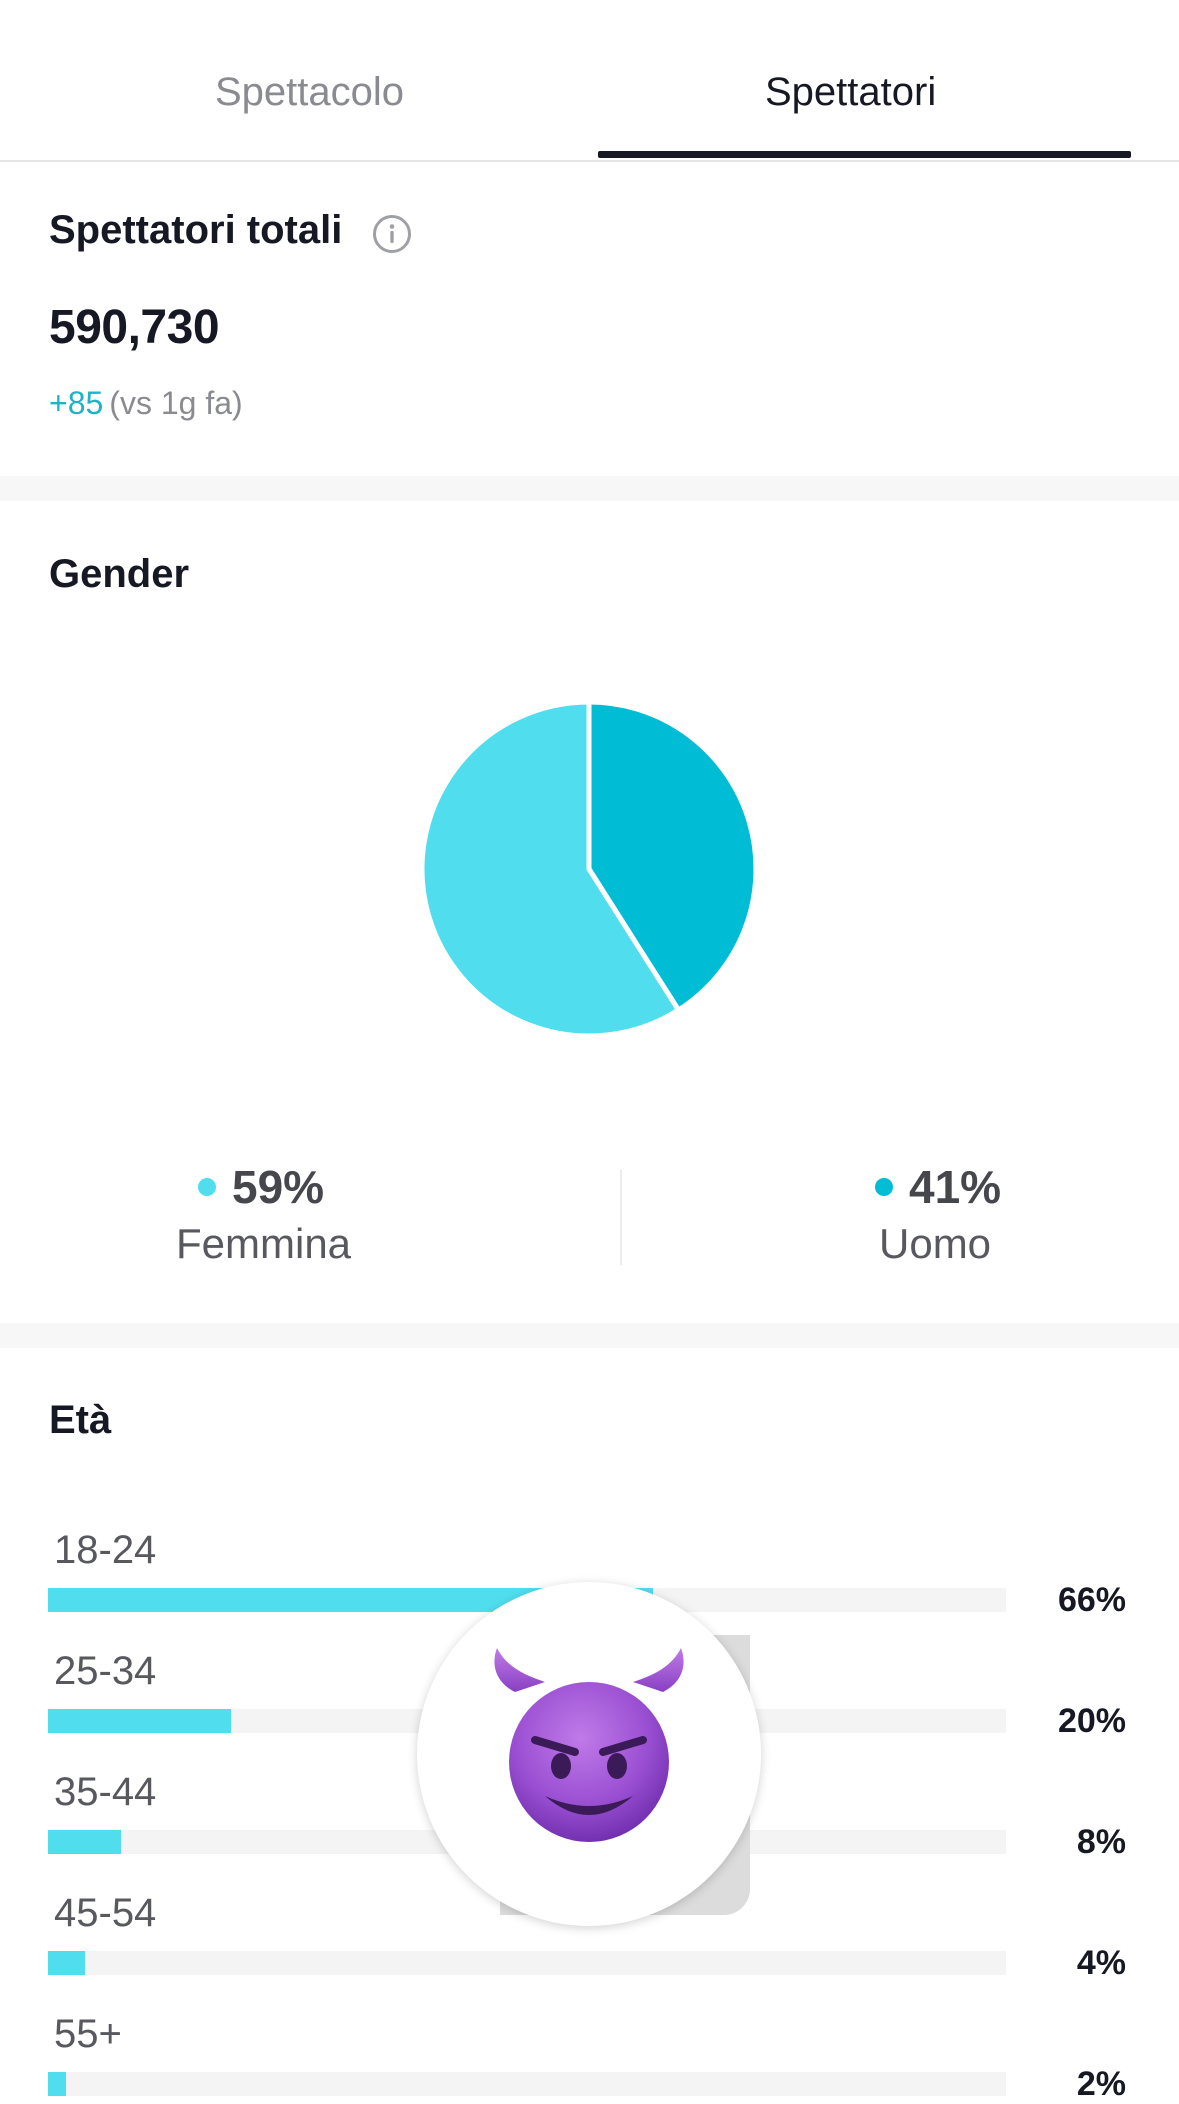 This screenshot has height=2104, width=1179. What do you see at coordinates (207, 1186) in the screenshot?
I see `female-legend-dot` at bounding box center [207, 1186].